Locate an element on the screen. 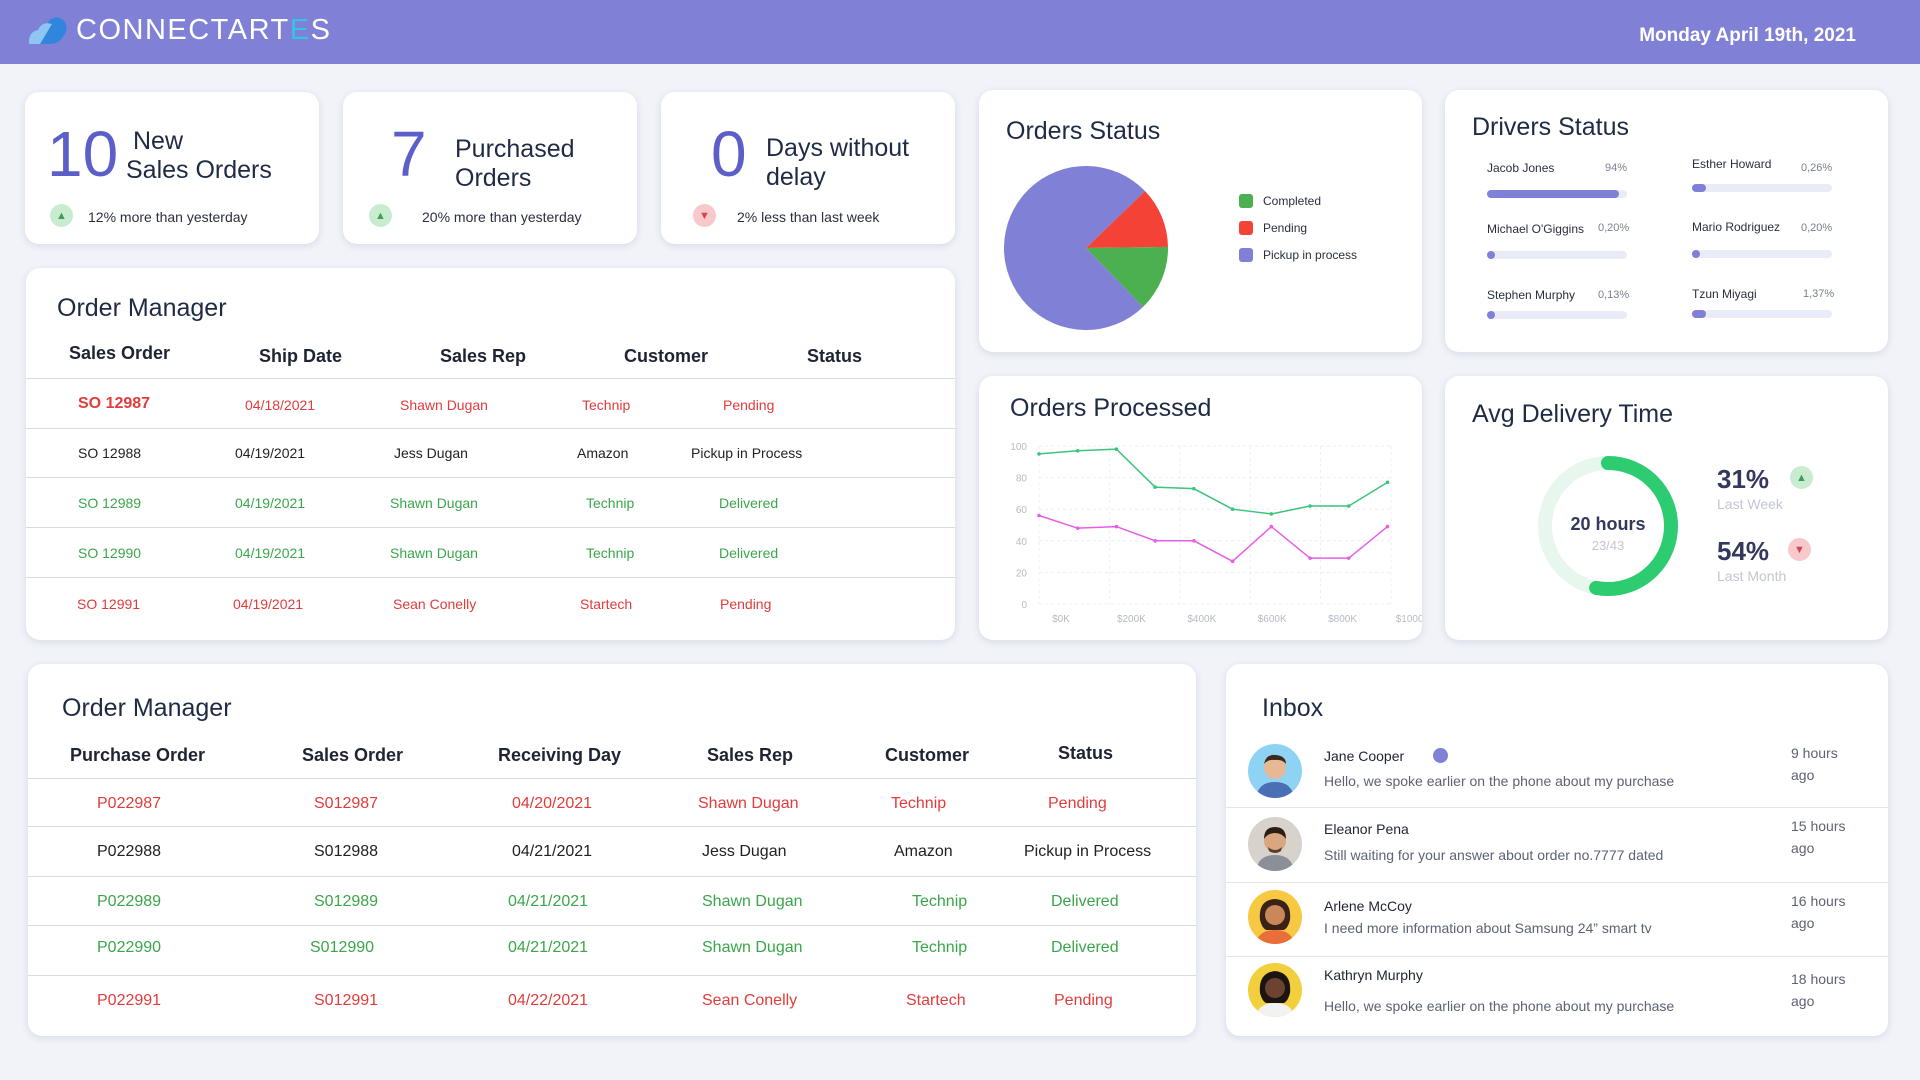 The image size is (1920, 1080). pie-slice-pickup-in-process is located at coordinates (1074, 248).